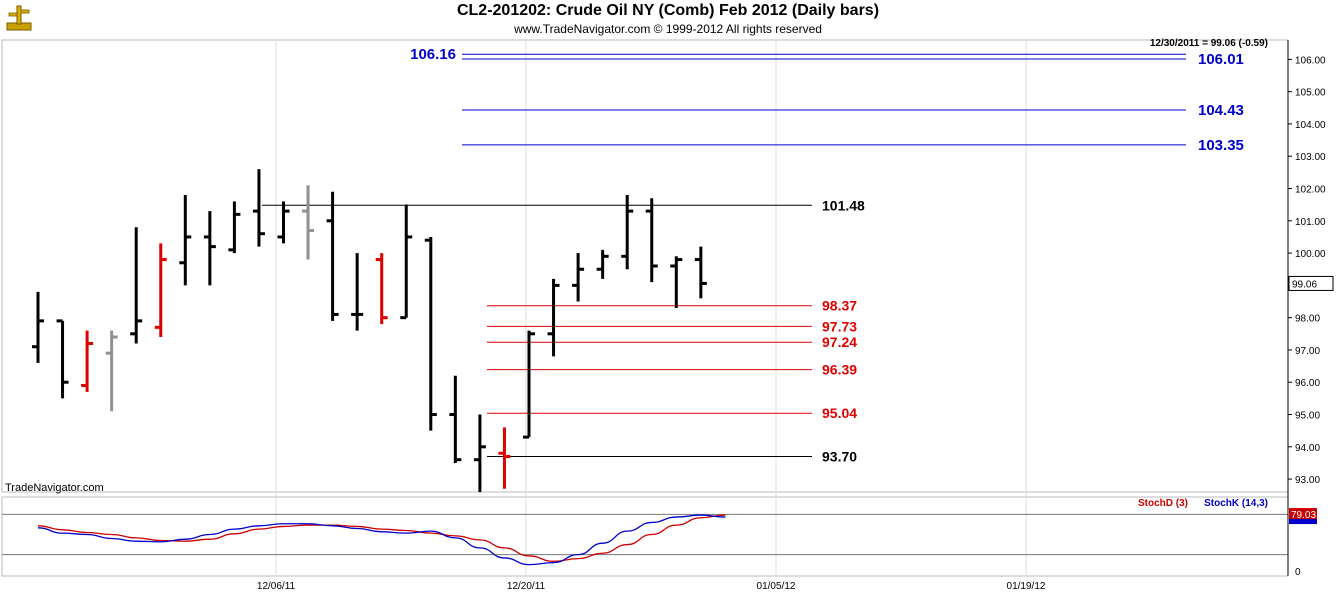 This screenshot has height=594, width=1336. I want to click on level-label: 98.37, so click(839, 306).